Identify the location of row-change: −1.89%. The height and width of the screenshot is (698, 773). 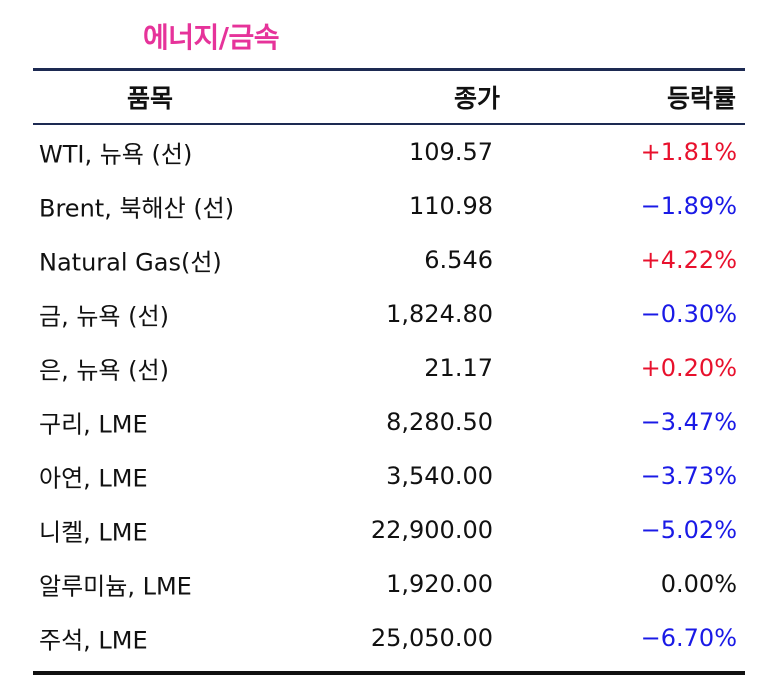
(688, 206).